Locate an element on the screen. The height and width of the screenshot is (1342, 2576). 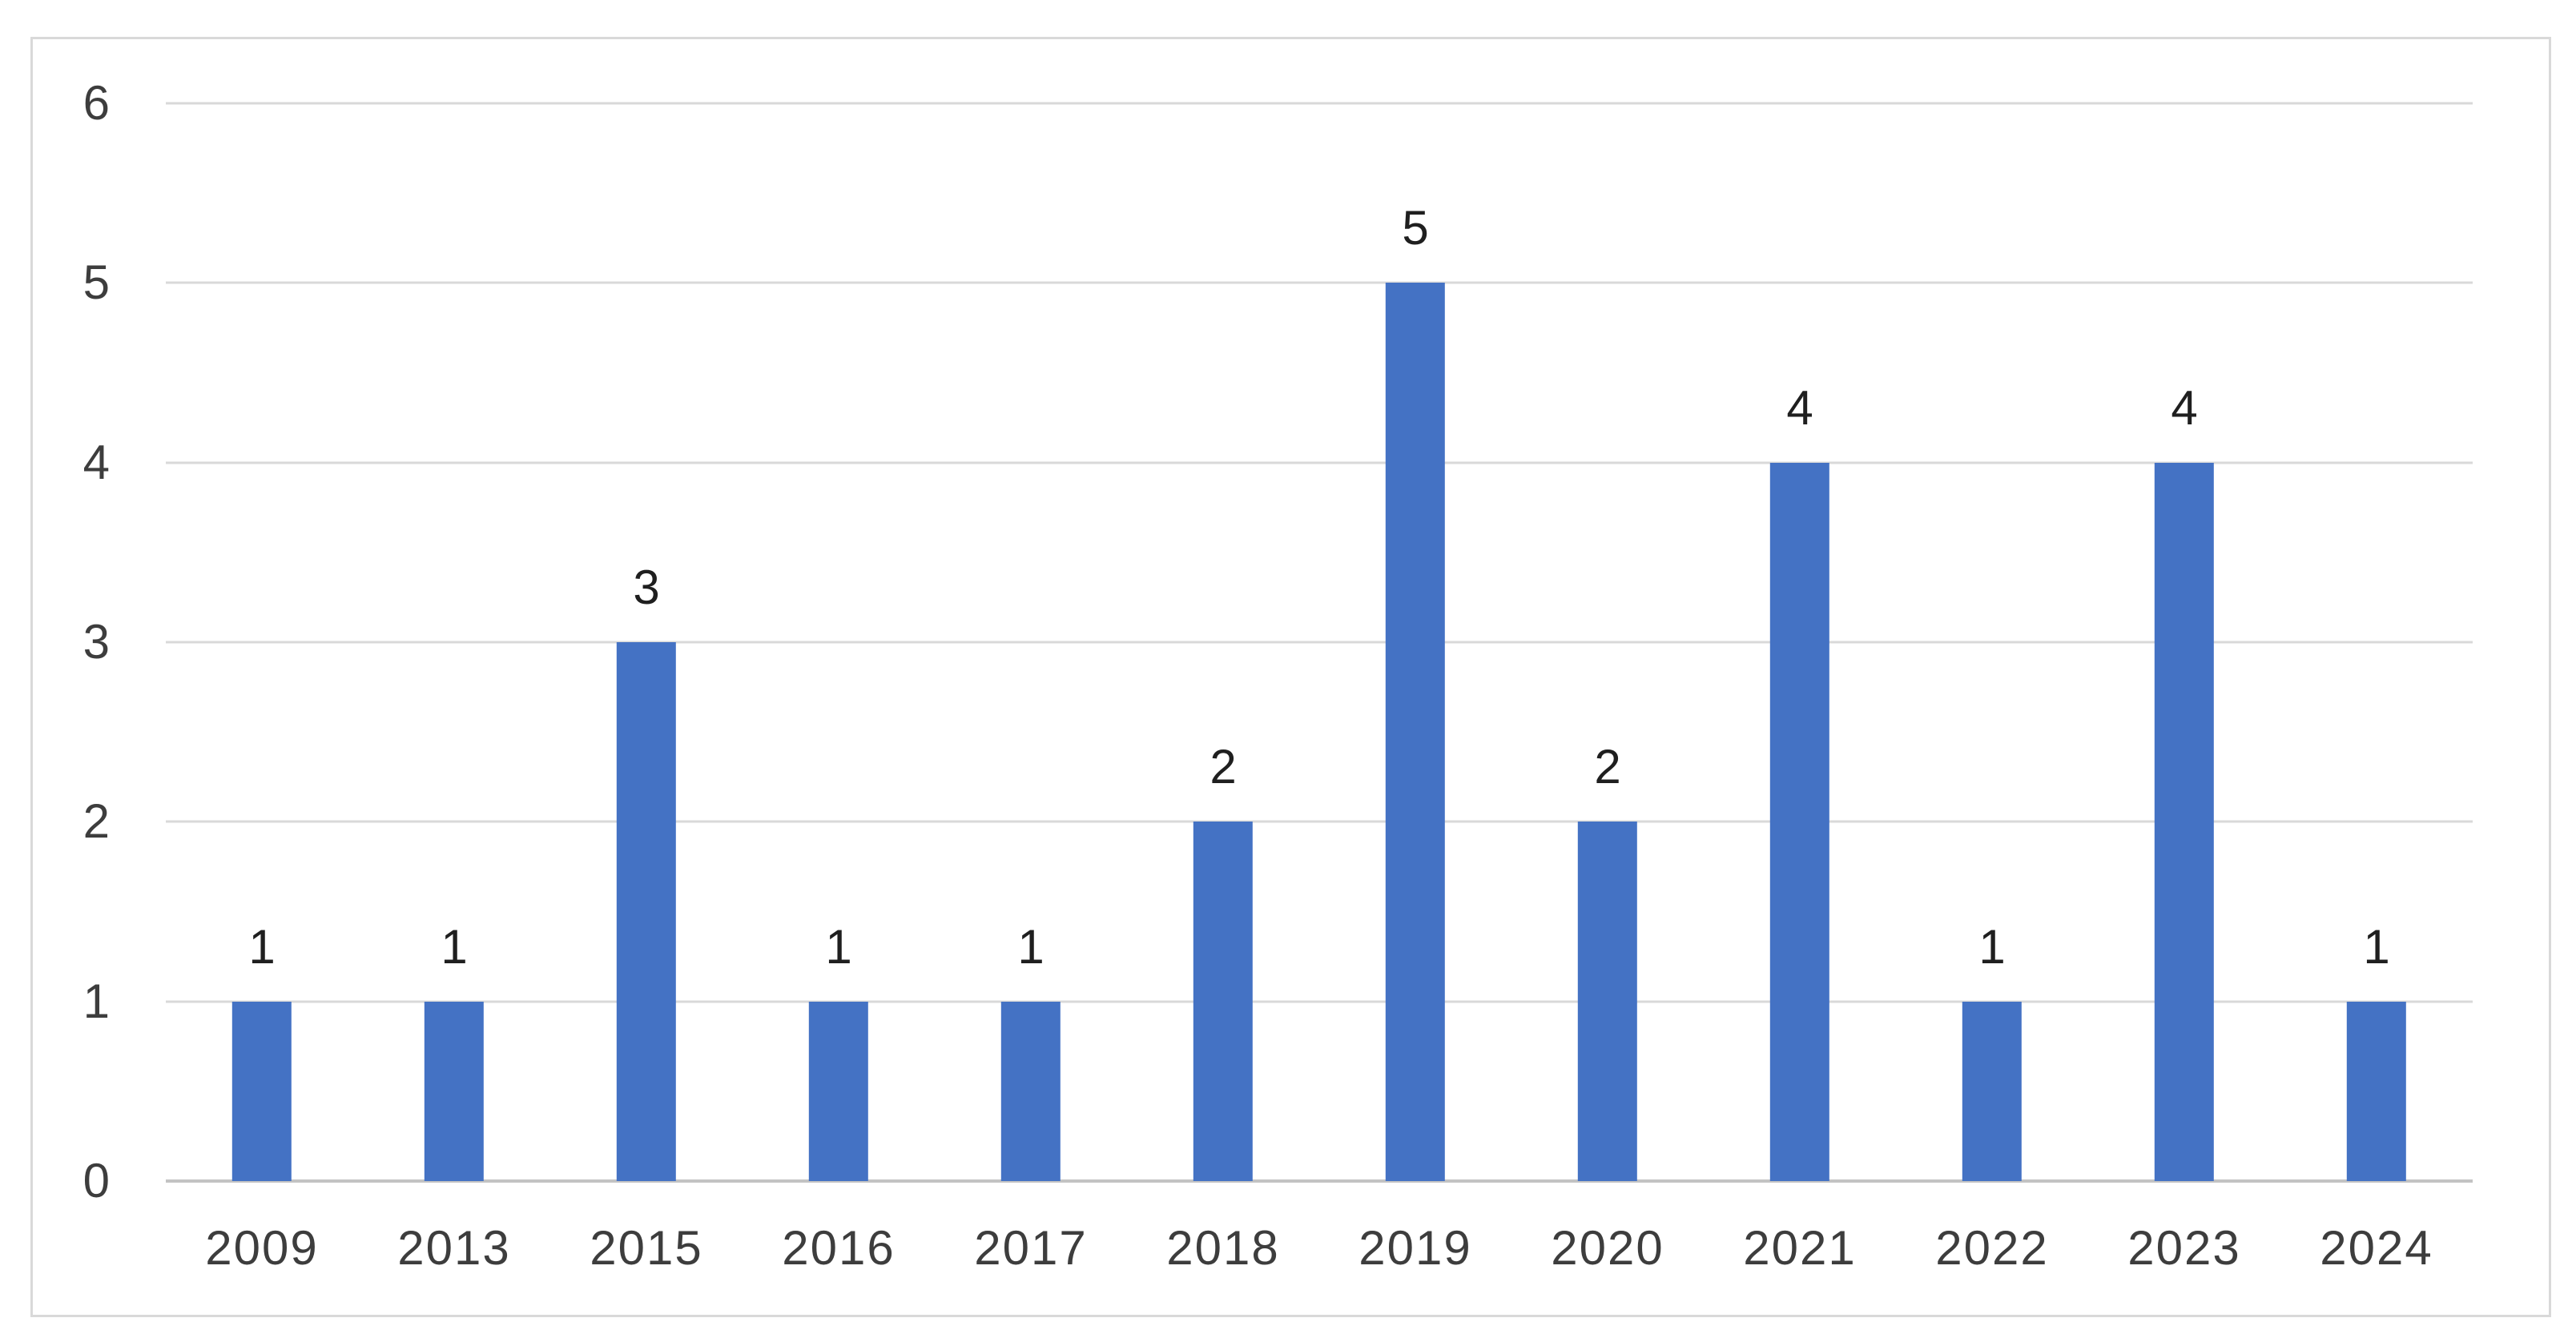
x-tick-label: 2013 is located at coordinates (454, 1248).